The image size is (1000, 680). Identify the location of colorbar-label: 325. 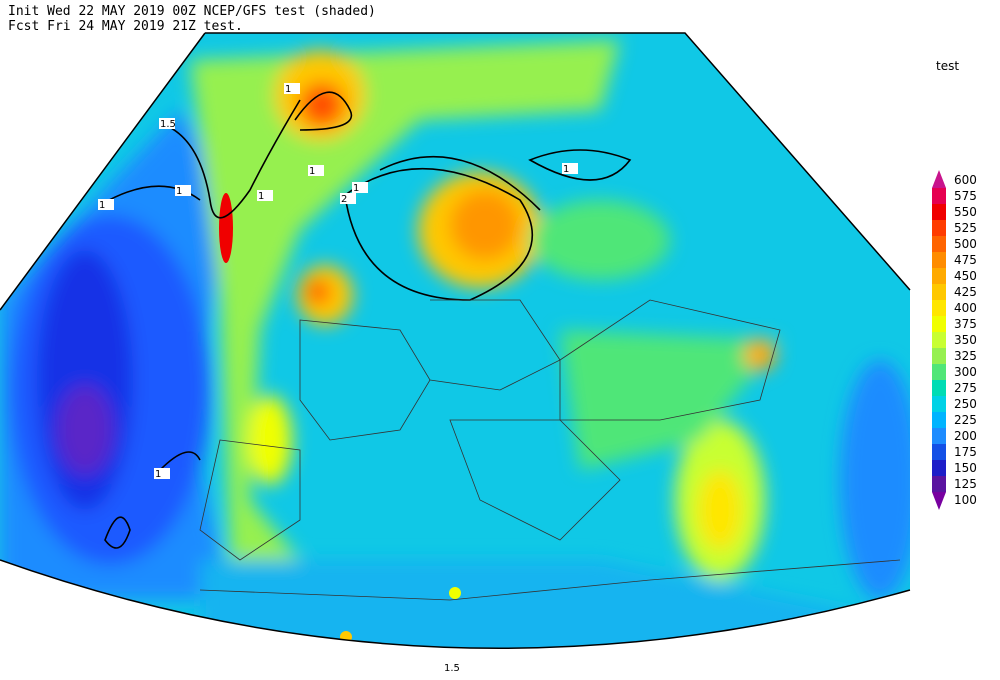
(965, 356).